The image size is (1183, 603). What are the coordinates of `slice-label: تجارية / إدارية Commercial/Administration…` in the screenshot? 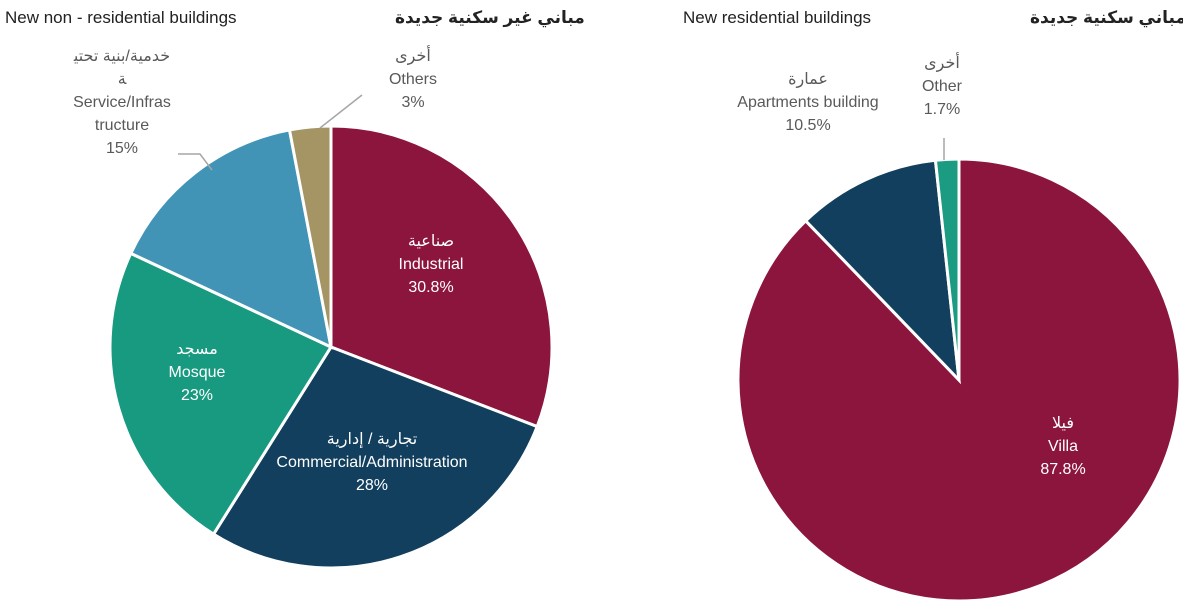 It's located at (372, 462).